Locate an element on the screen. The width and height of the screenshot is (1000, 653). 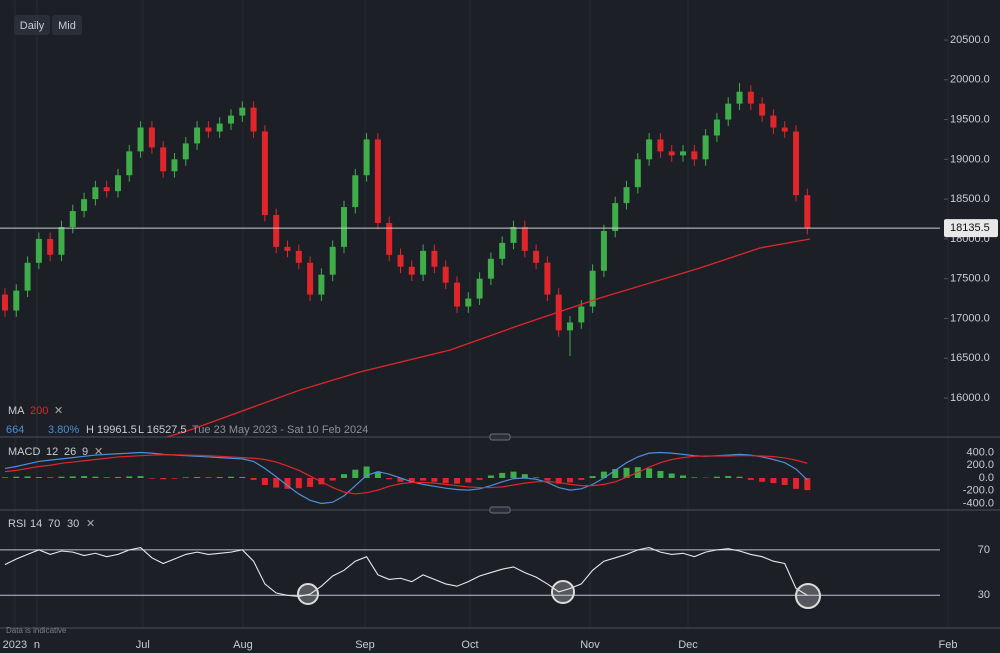
rsi-param: 30 is located at coordinates (73, 524).